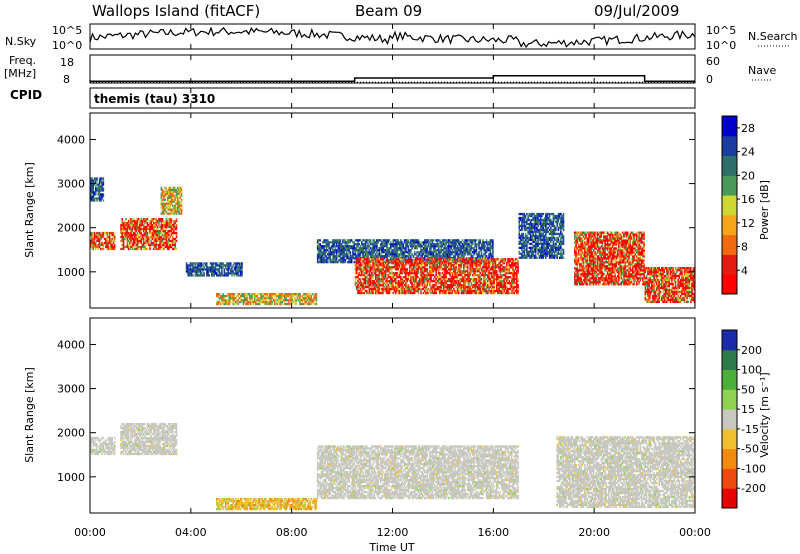  Describe the element at coordinates (401, 37) in the screenshot. I see `noise-panel: N.Sky 10^5 10^0 10^5 10^0 N.Search` at that location.